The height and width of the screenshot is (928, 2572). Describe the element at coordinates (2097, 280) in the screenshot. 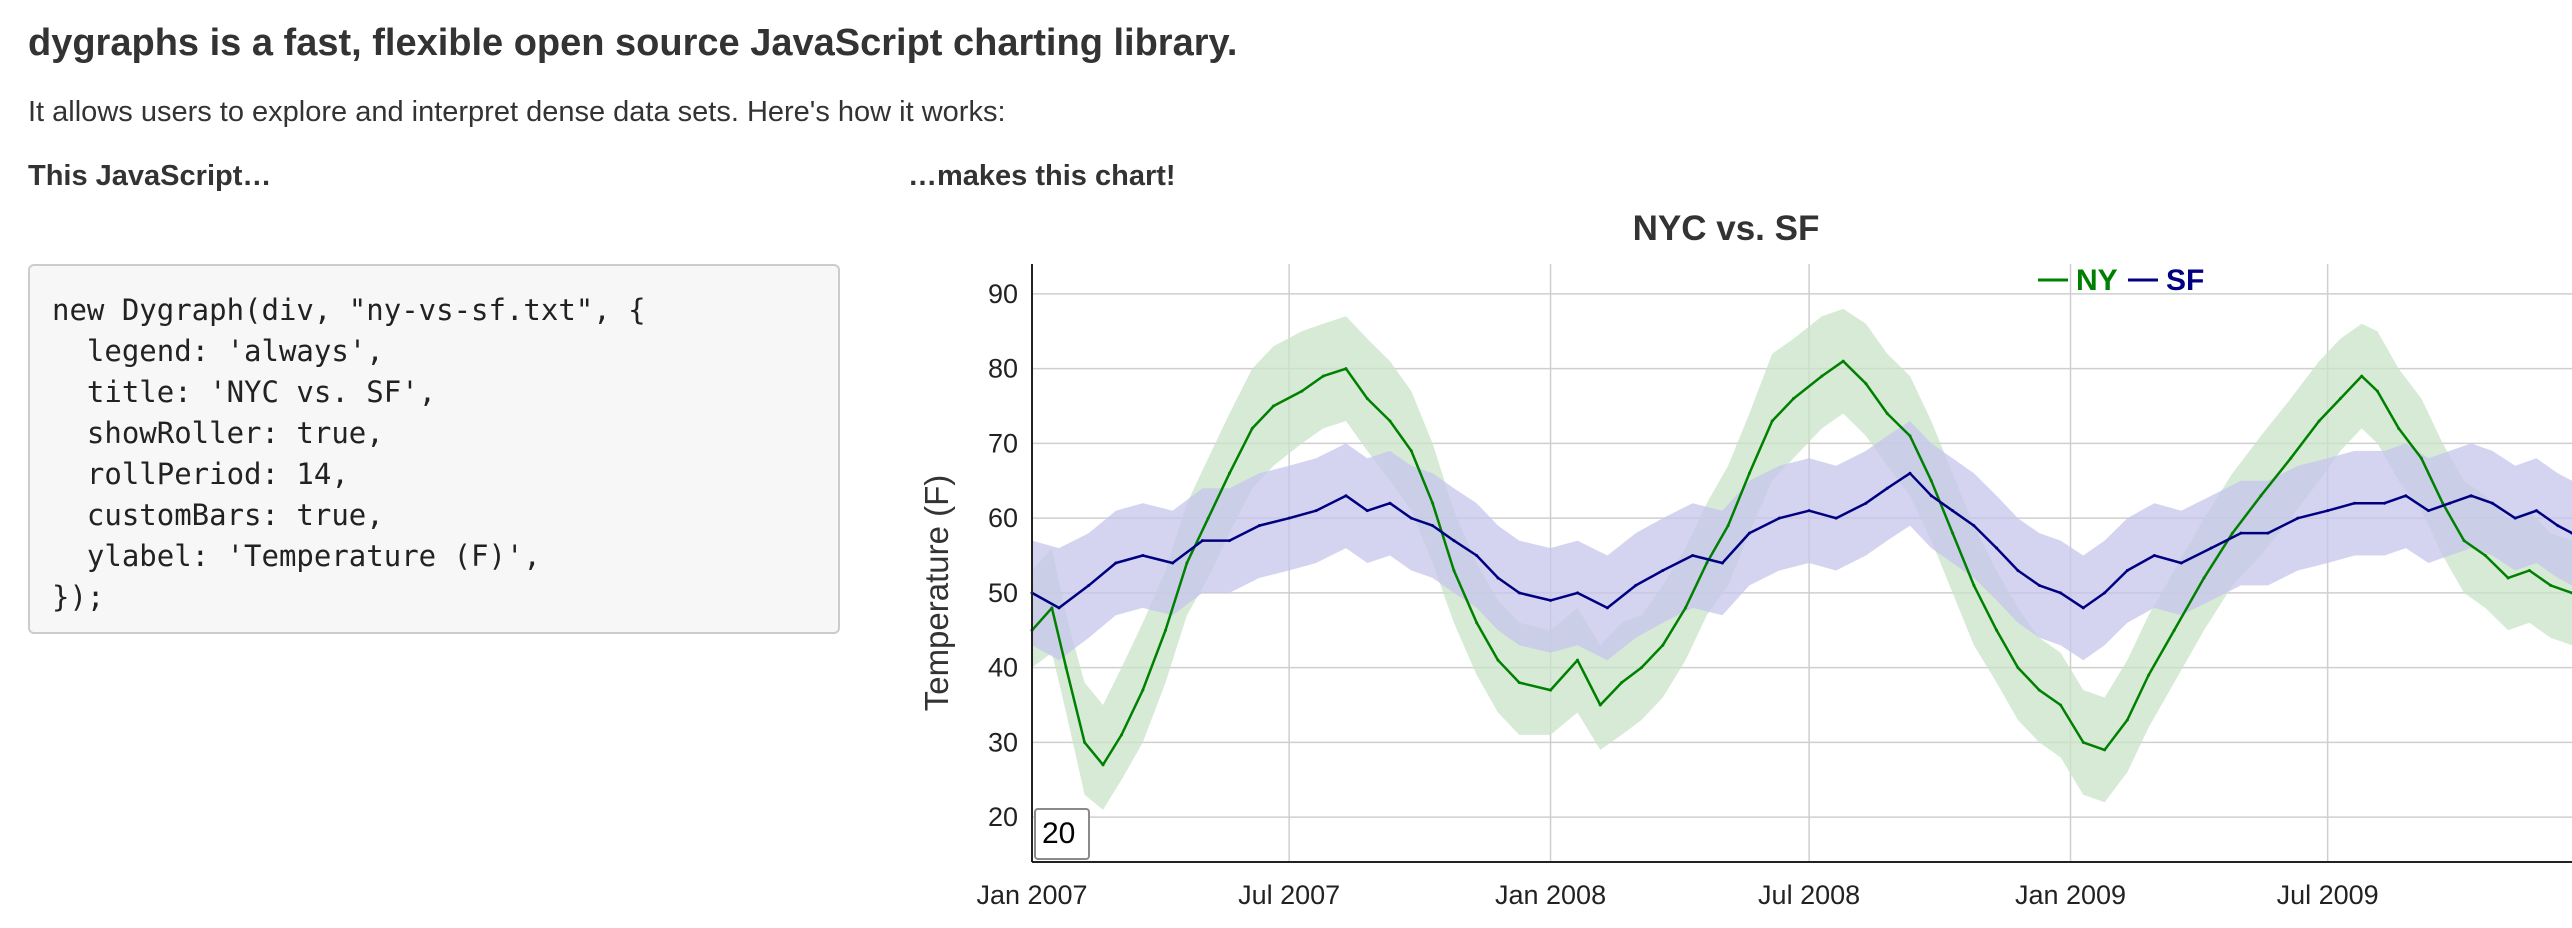

I see `legend-label-ny: NY` at that location.